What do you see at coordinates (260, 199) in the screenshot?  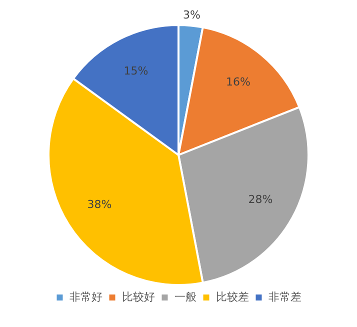 I see `data-label: 28%` at bounding box center [260, 199].